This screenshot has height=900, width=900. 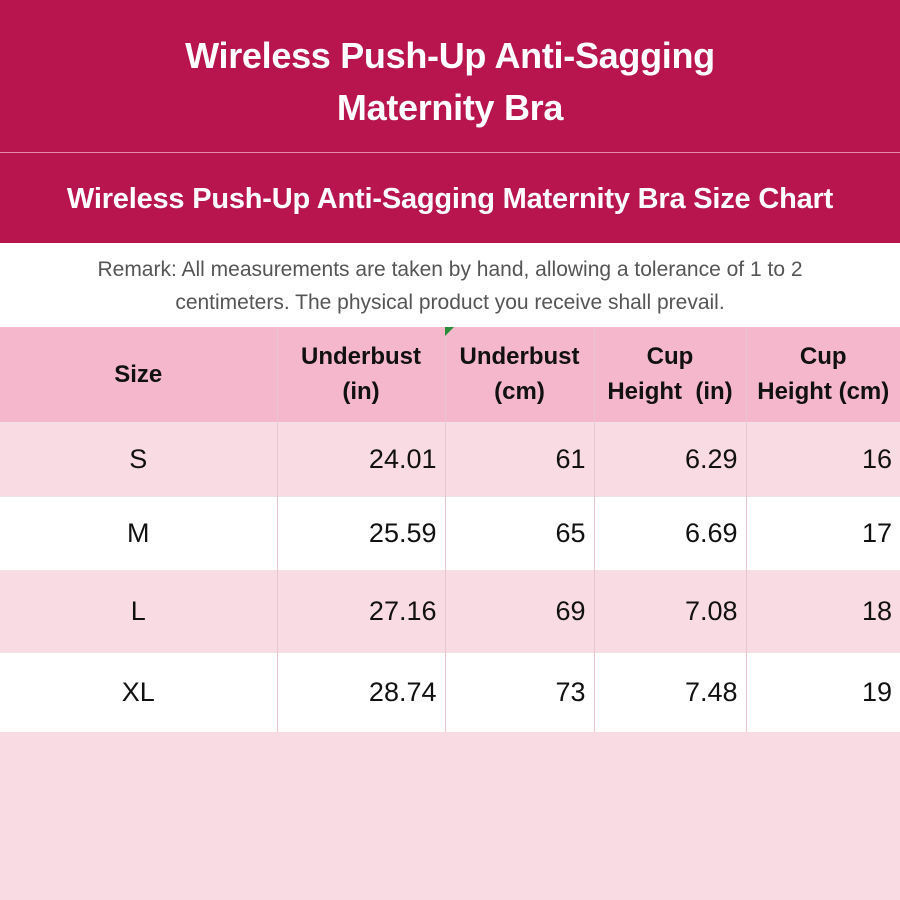 I want to click on table-row: M 25.59 65 6.69 17, so click(x=450, y=532).